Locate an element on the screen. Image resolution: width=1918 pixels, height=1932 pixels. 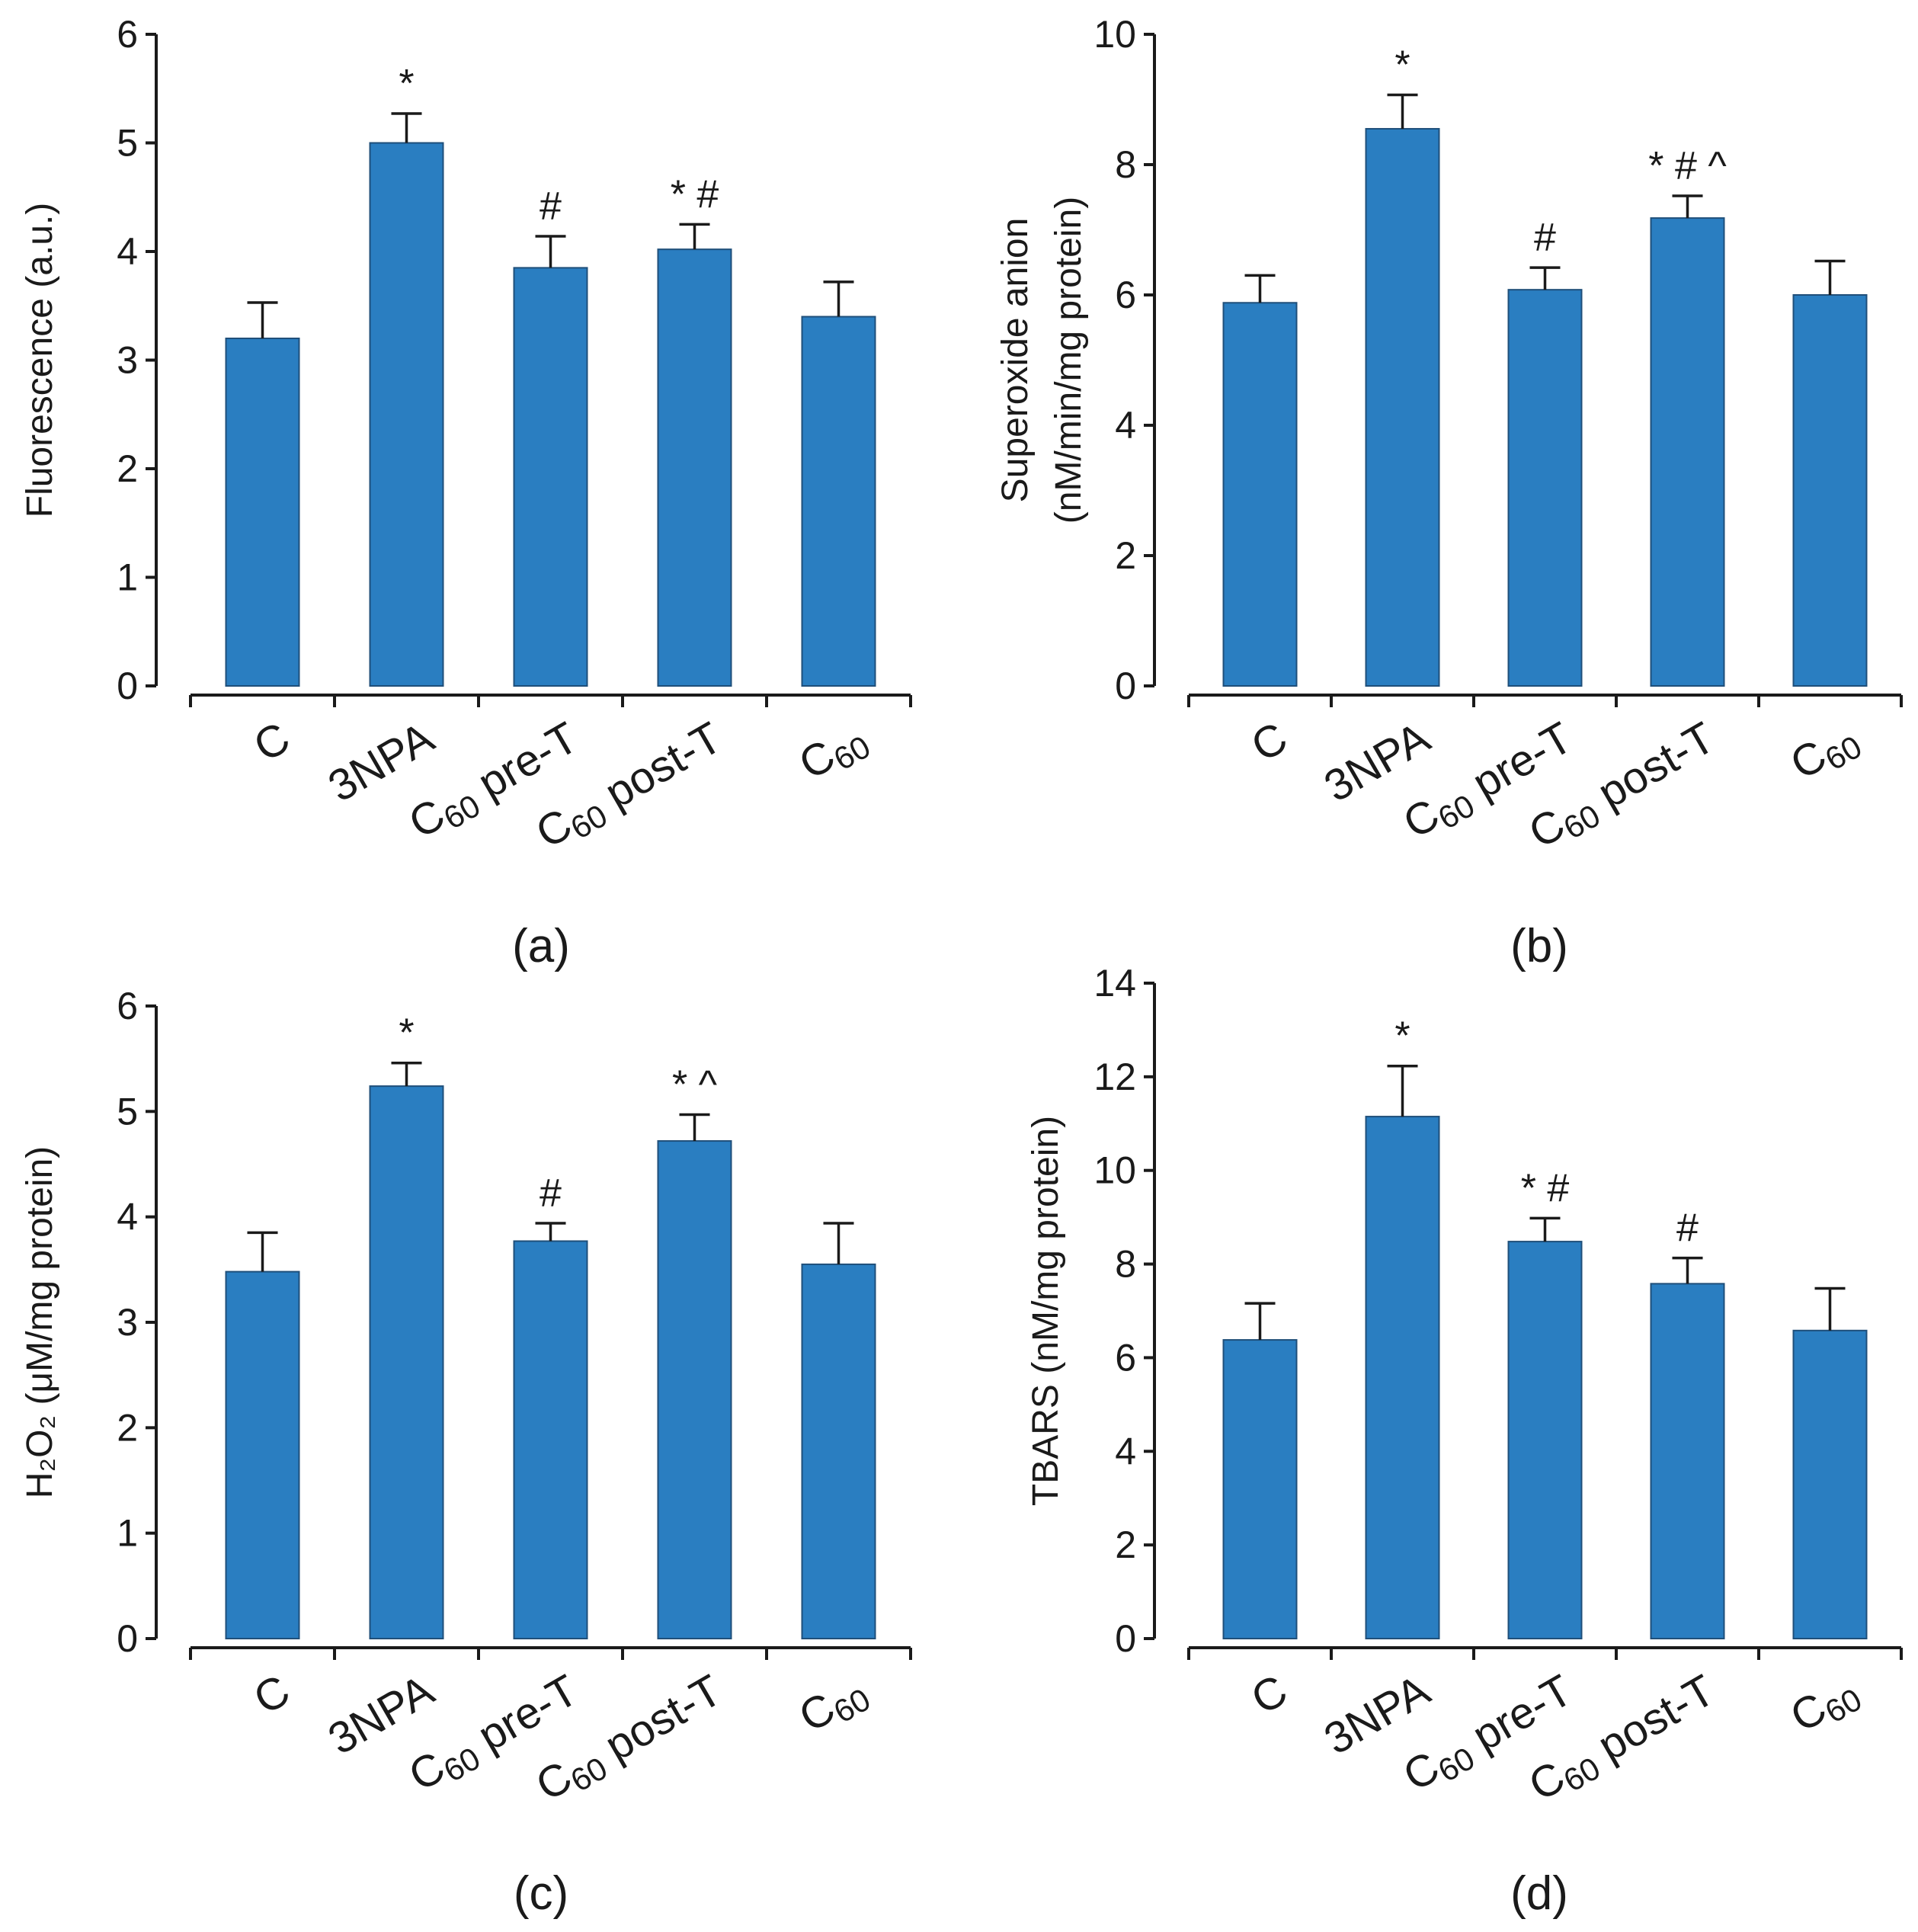
y-axis-label: (nM/min/mg protein) is located at coordinates (1069, 360).